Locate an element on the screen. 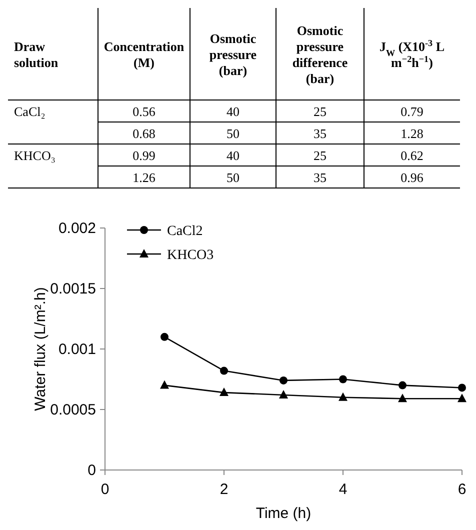  category-label: J$_{W}$ (X10$^{-3}$ L m$^{−2}$h$^{−1}$) is located at coordinates (412, 54).